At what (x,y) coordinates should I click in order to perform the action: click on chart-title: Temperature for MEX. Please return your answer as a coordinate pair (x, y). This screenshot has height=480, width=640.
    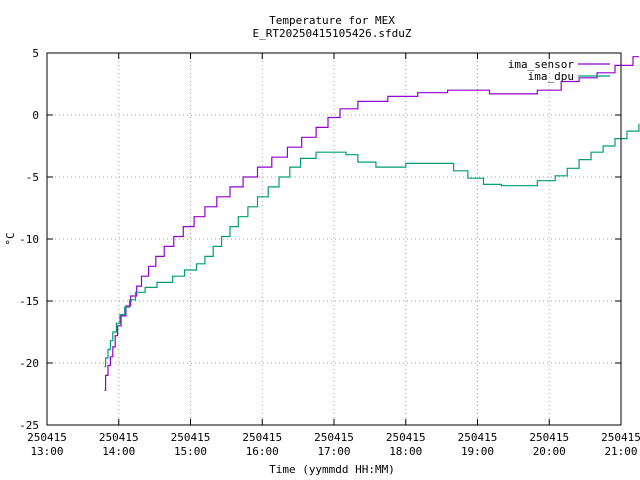
    Looking at the image, I should click on (332, 20).